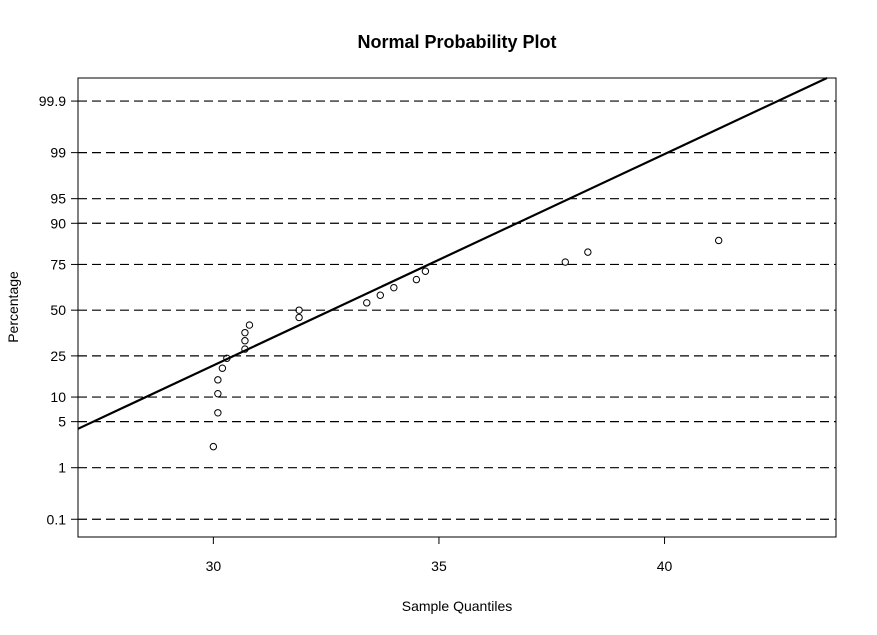  I want to click on y-tick-label: 99.9, so click(52, 101).